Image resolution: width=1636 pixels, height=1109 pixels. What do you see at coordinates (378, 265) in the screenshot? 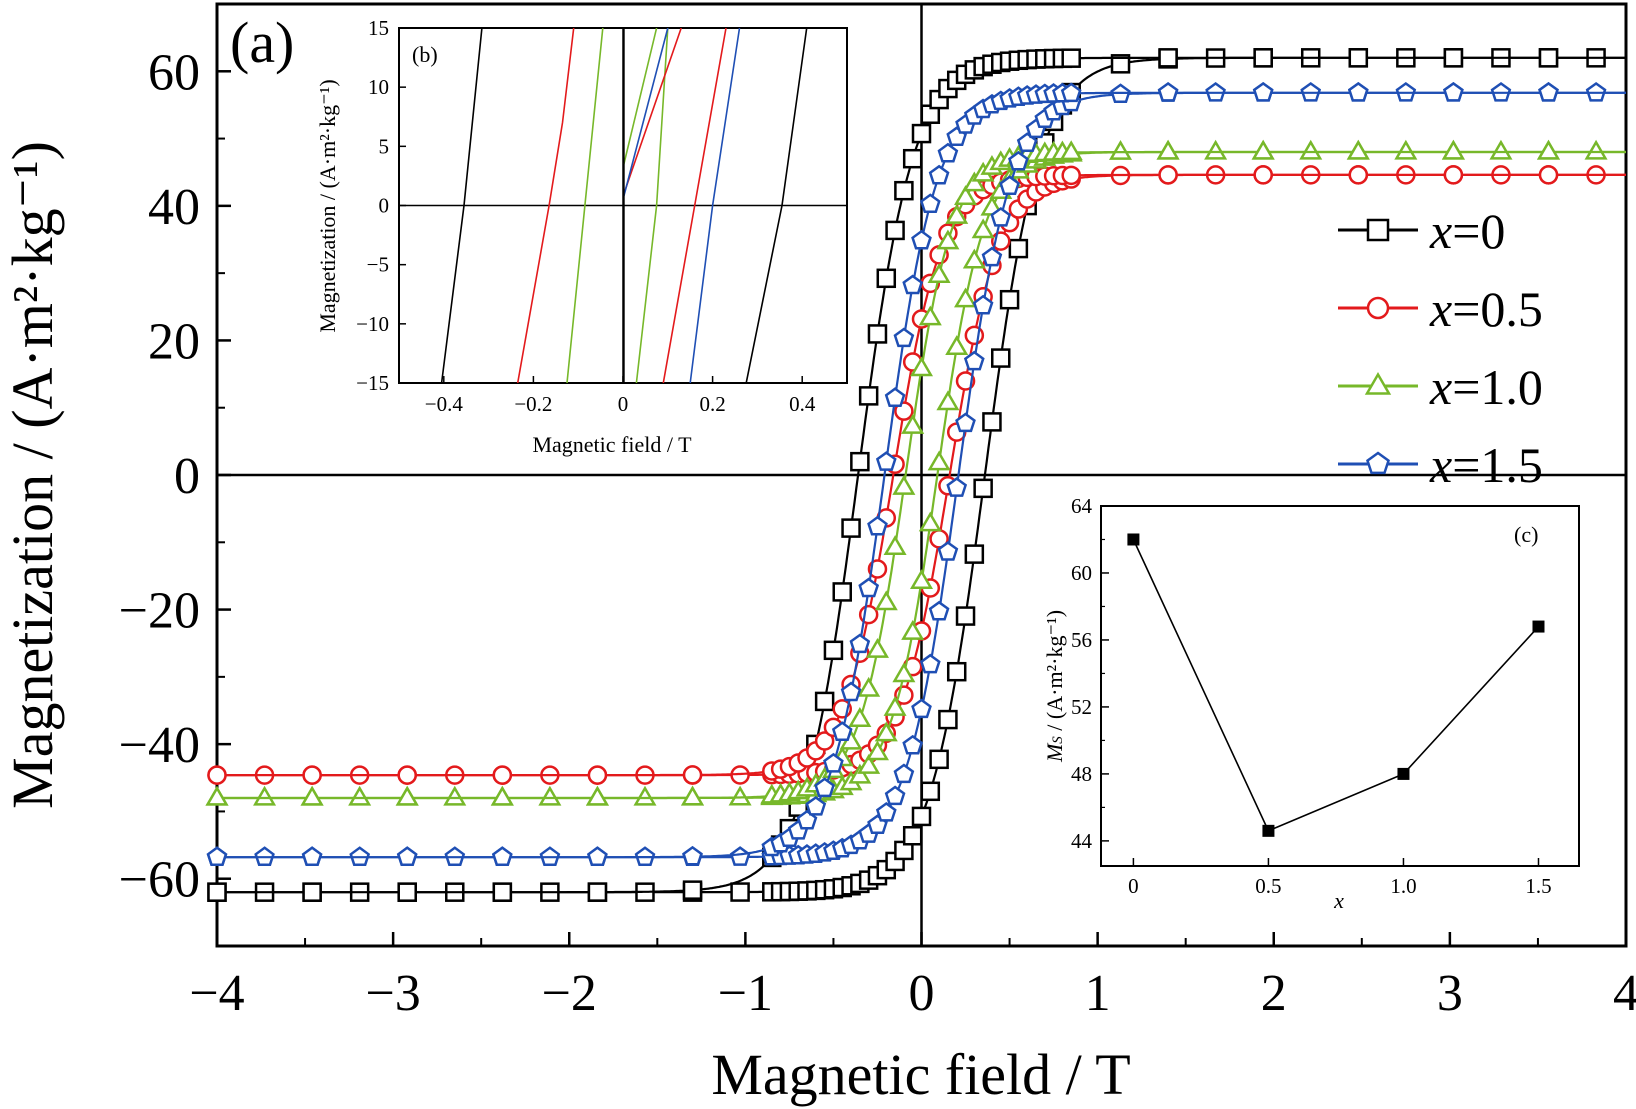
I see `inset-b-y-tick-label: −5` at bounding box center [378, 265].